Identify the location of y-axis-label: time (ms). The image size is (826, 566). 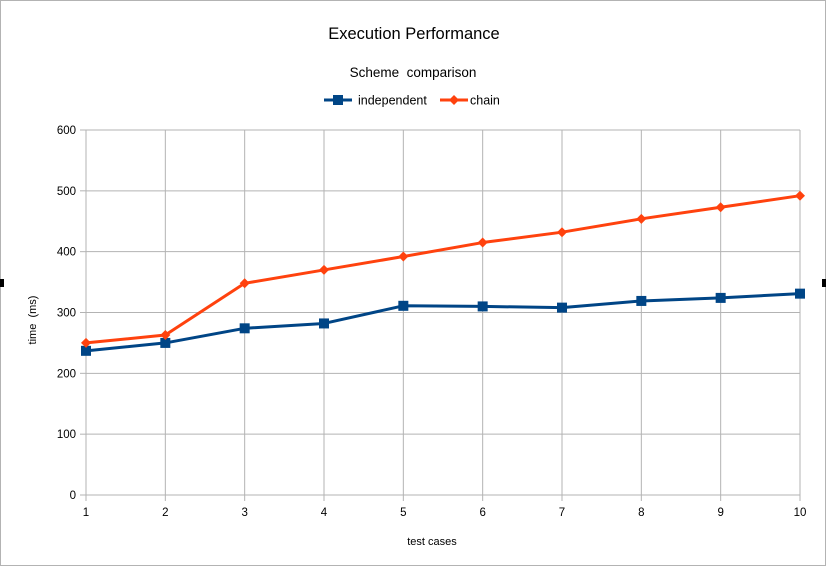
(33, 320).